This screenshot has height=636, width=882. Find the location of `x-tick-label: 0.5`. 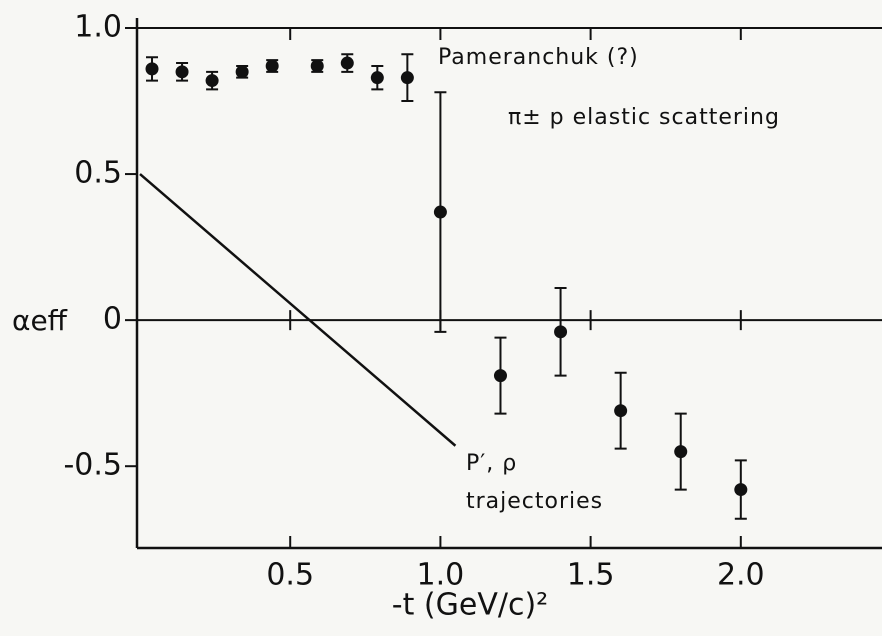

x-tick-label: 0.5 is located at coordinates (290, 575).